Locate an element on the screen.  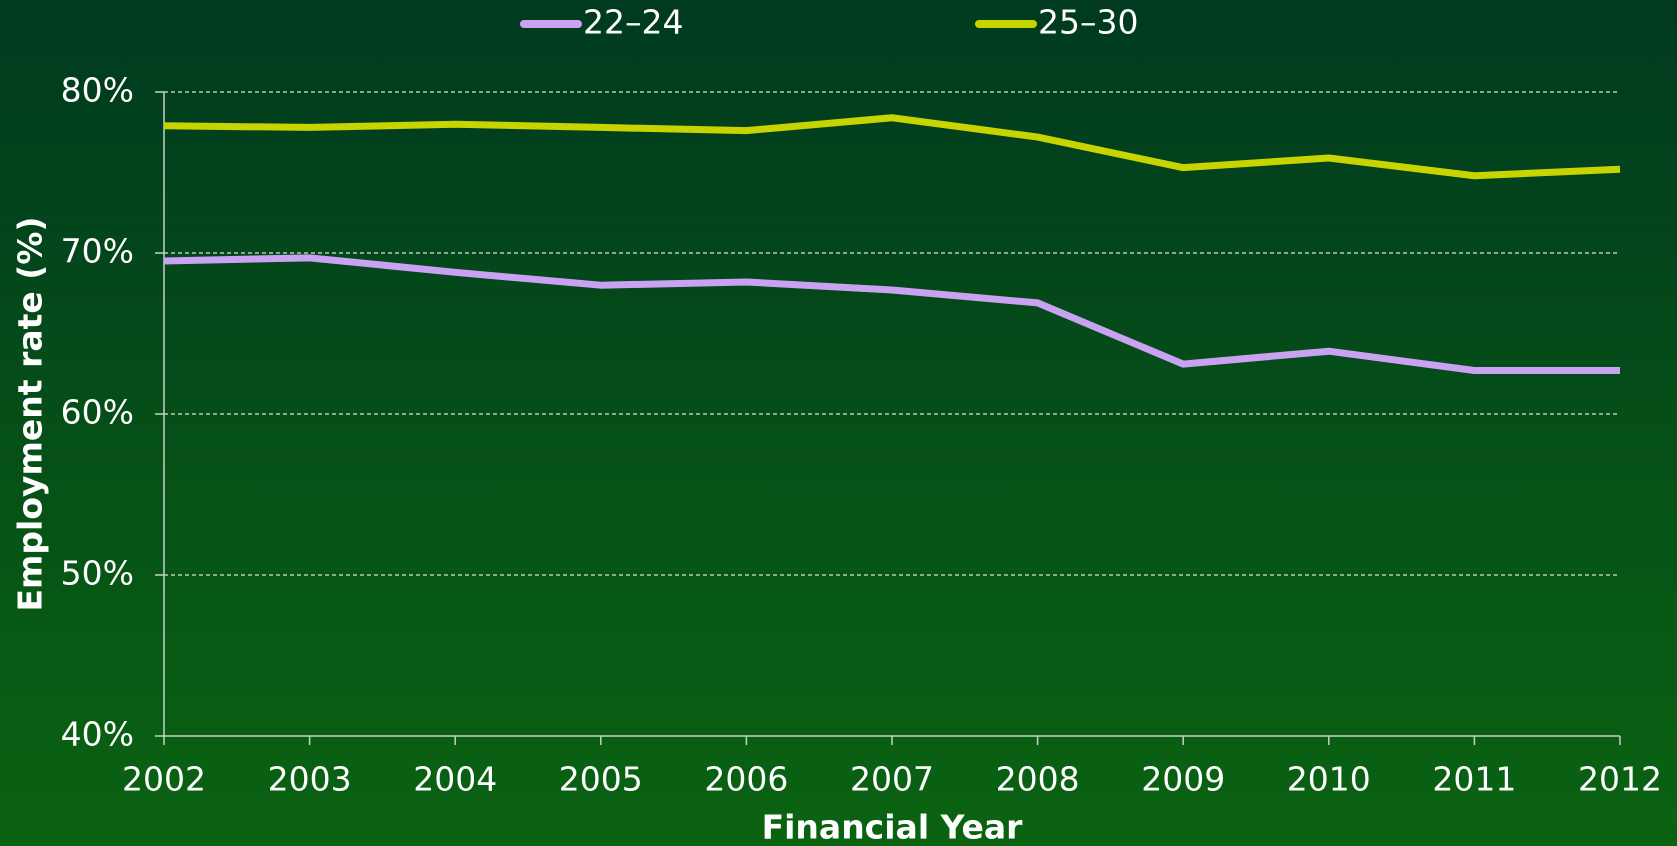
y-tick-label: 50% is located at coordinates (97, 573).